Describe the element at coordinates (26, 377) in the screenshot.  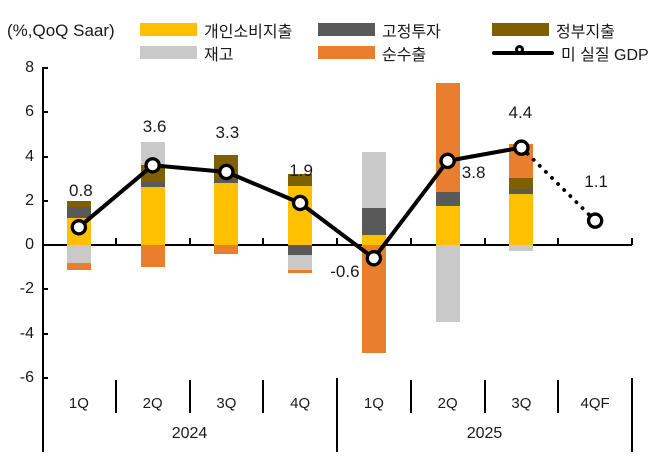
I see `y-axis-tick-label: -6` at that location.